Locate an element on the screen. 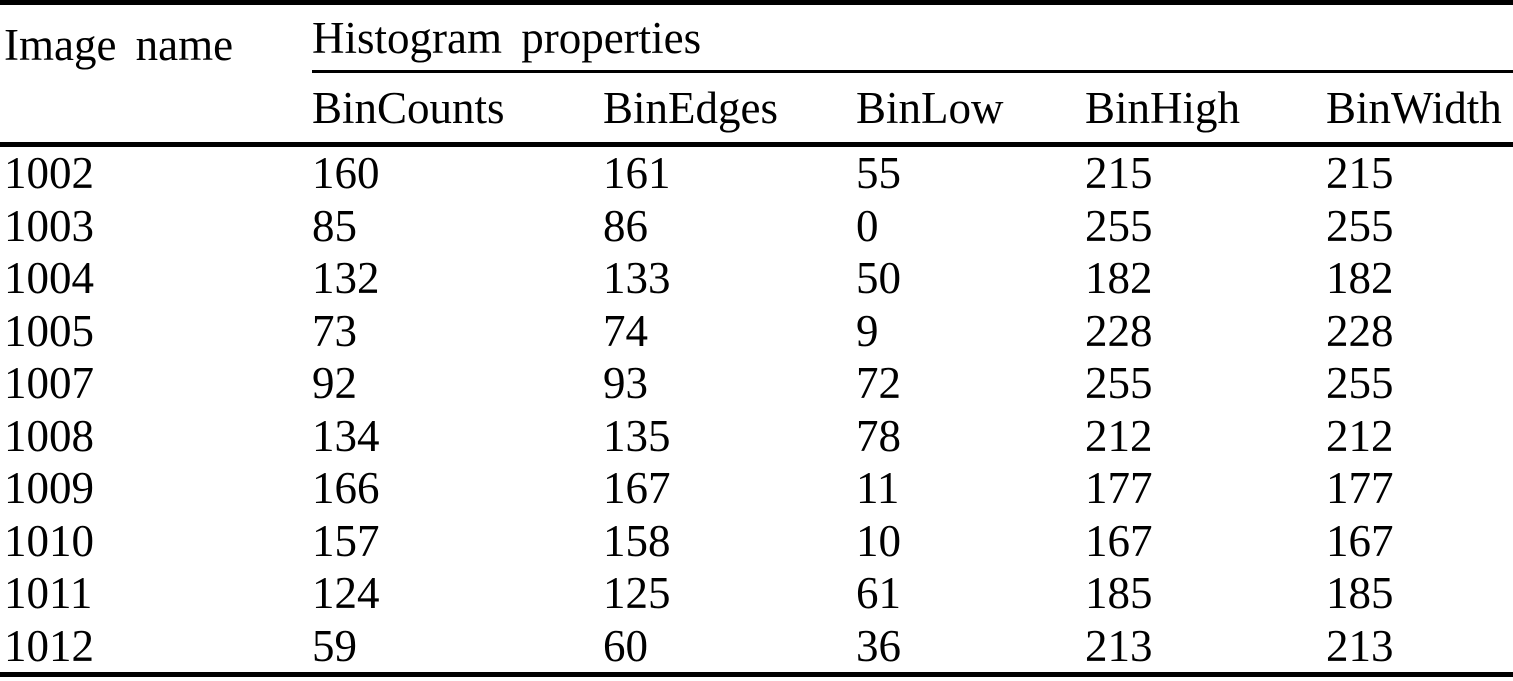 This screenshot has height=681, width=1513. group-header: Histogram properties is located at coordinates (912, 37).